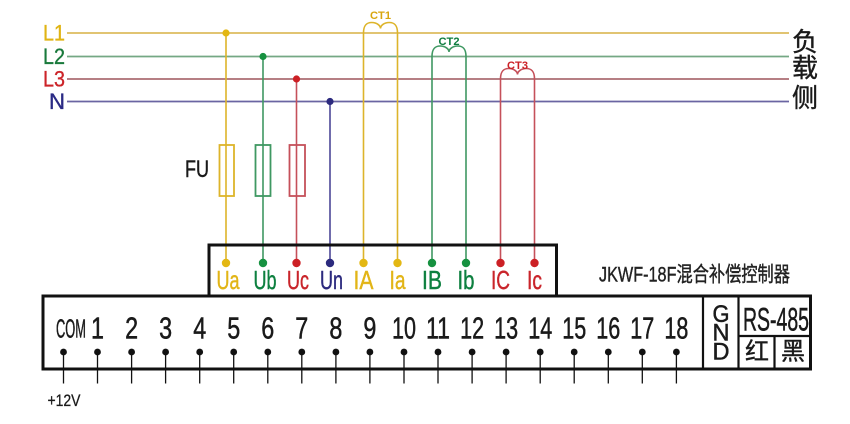  Describe the element at coordinates (228, 280) in the screenshot. I see `svg-text: Ua` at that location.